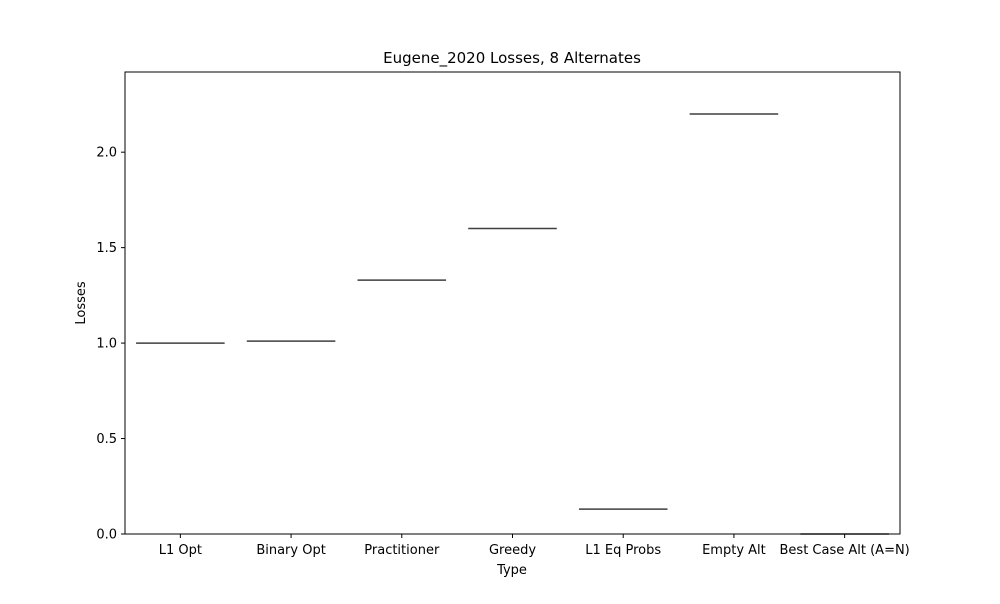  Describe the element at coordinates (845, 550) in the screenshot. I see `x-tick-label-6: Best Case Alt (A=N)` at that location.